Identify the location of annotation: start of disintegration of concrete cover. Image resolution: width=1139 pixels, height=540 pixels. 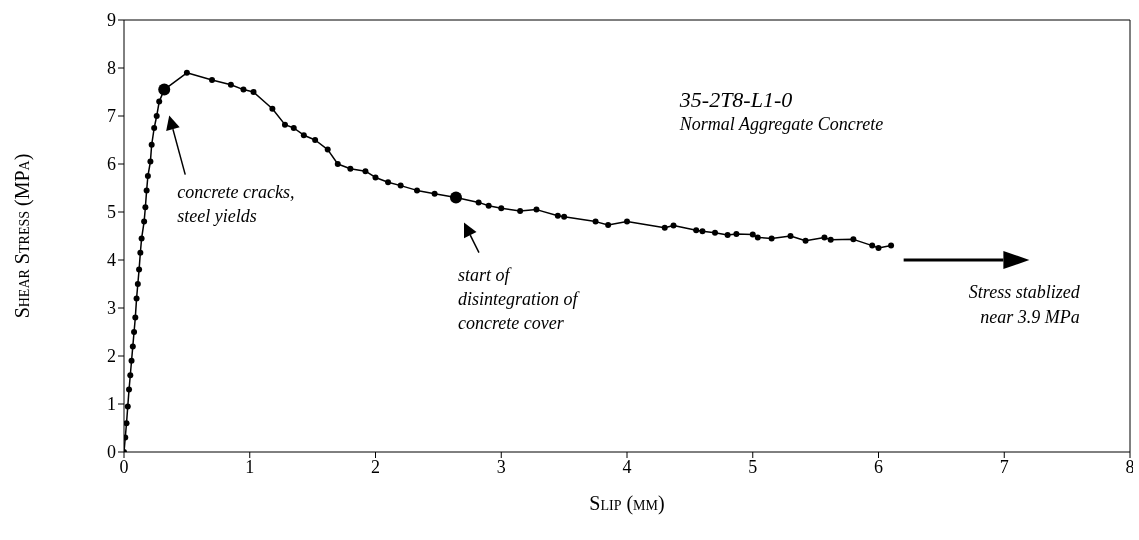
(519, 299).